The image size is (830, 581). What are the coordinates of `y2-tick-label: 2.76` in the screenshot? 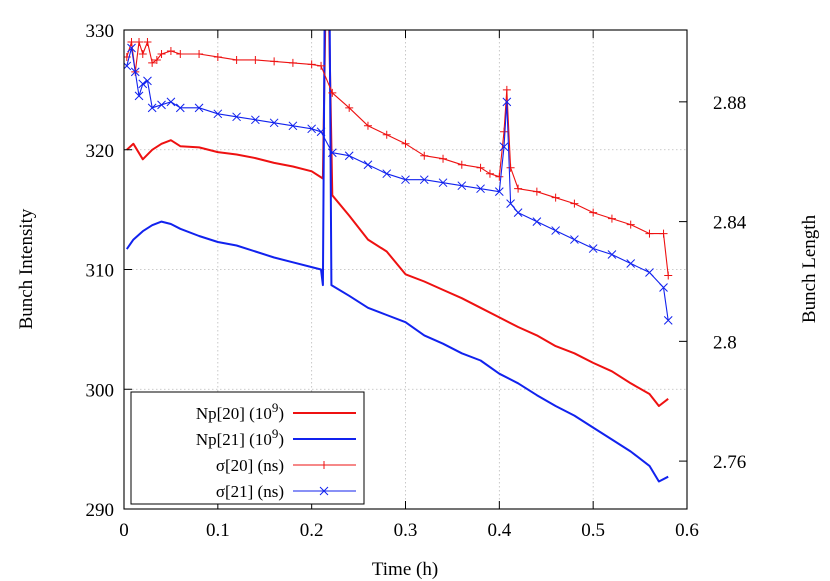 It's located at (729, 462).